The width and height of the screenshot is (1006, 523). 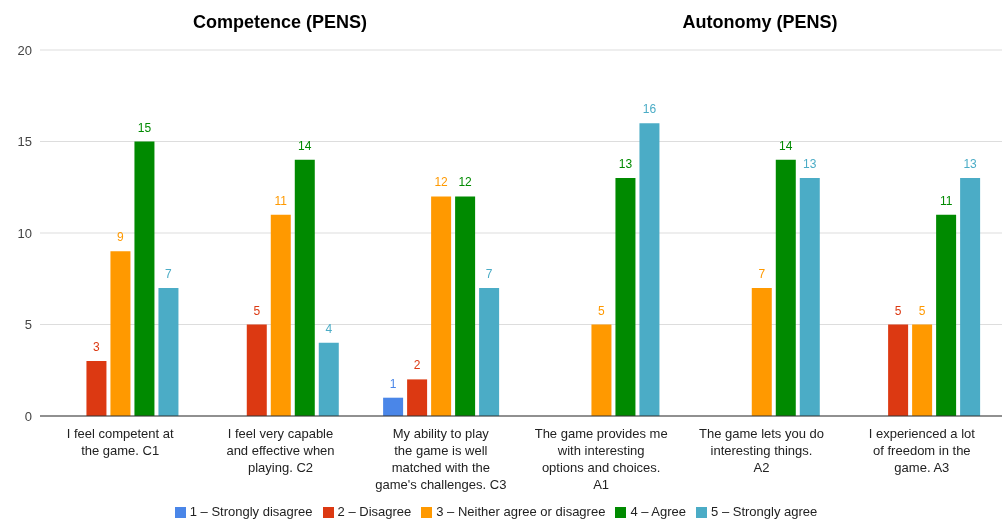 I want to click on x-tick-label: My ability to play the game is well matched with the game's challenges. C3, so click(x=441, y=459).